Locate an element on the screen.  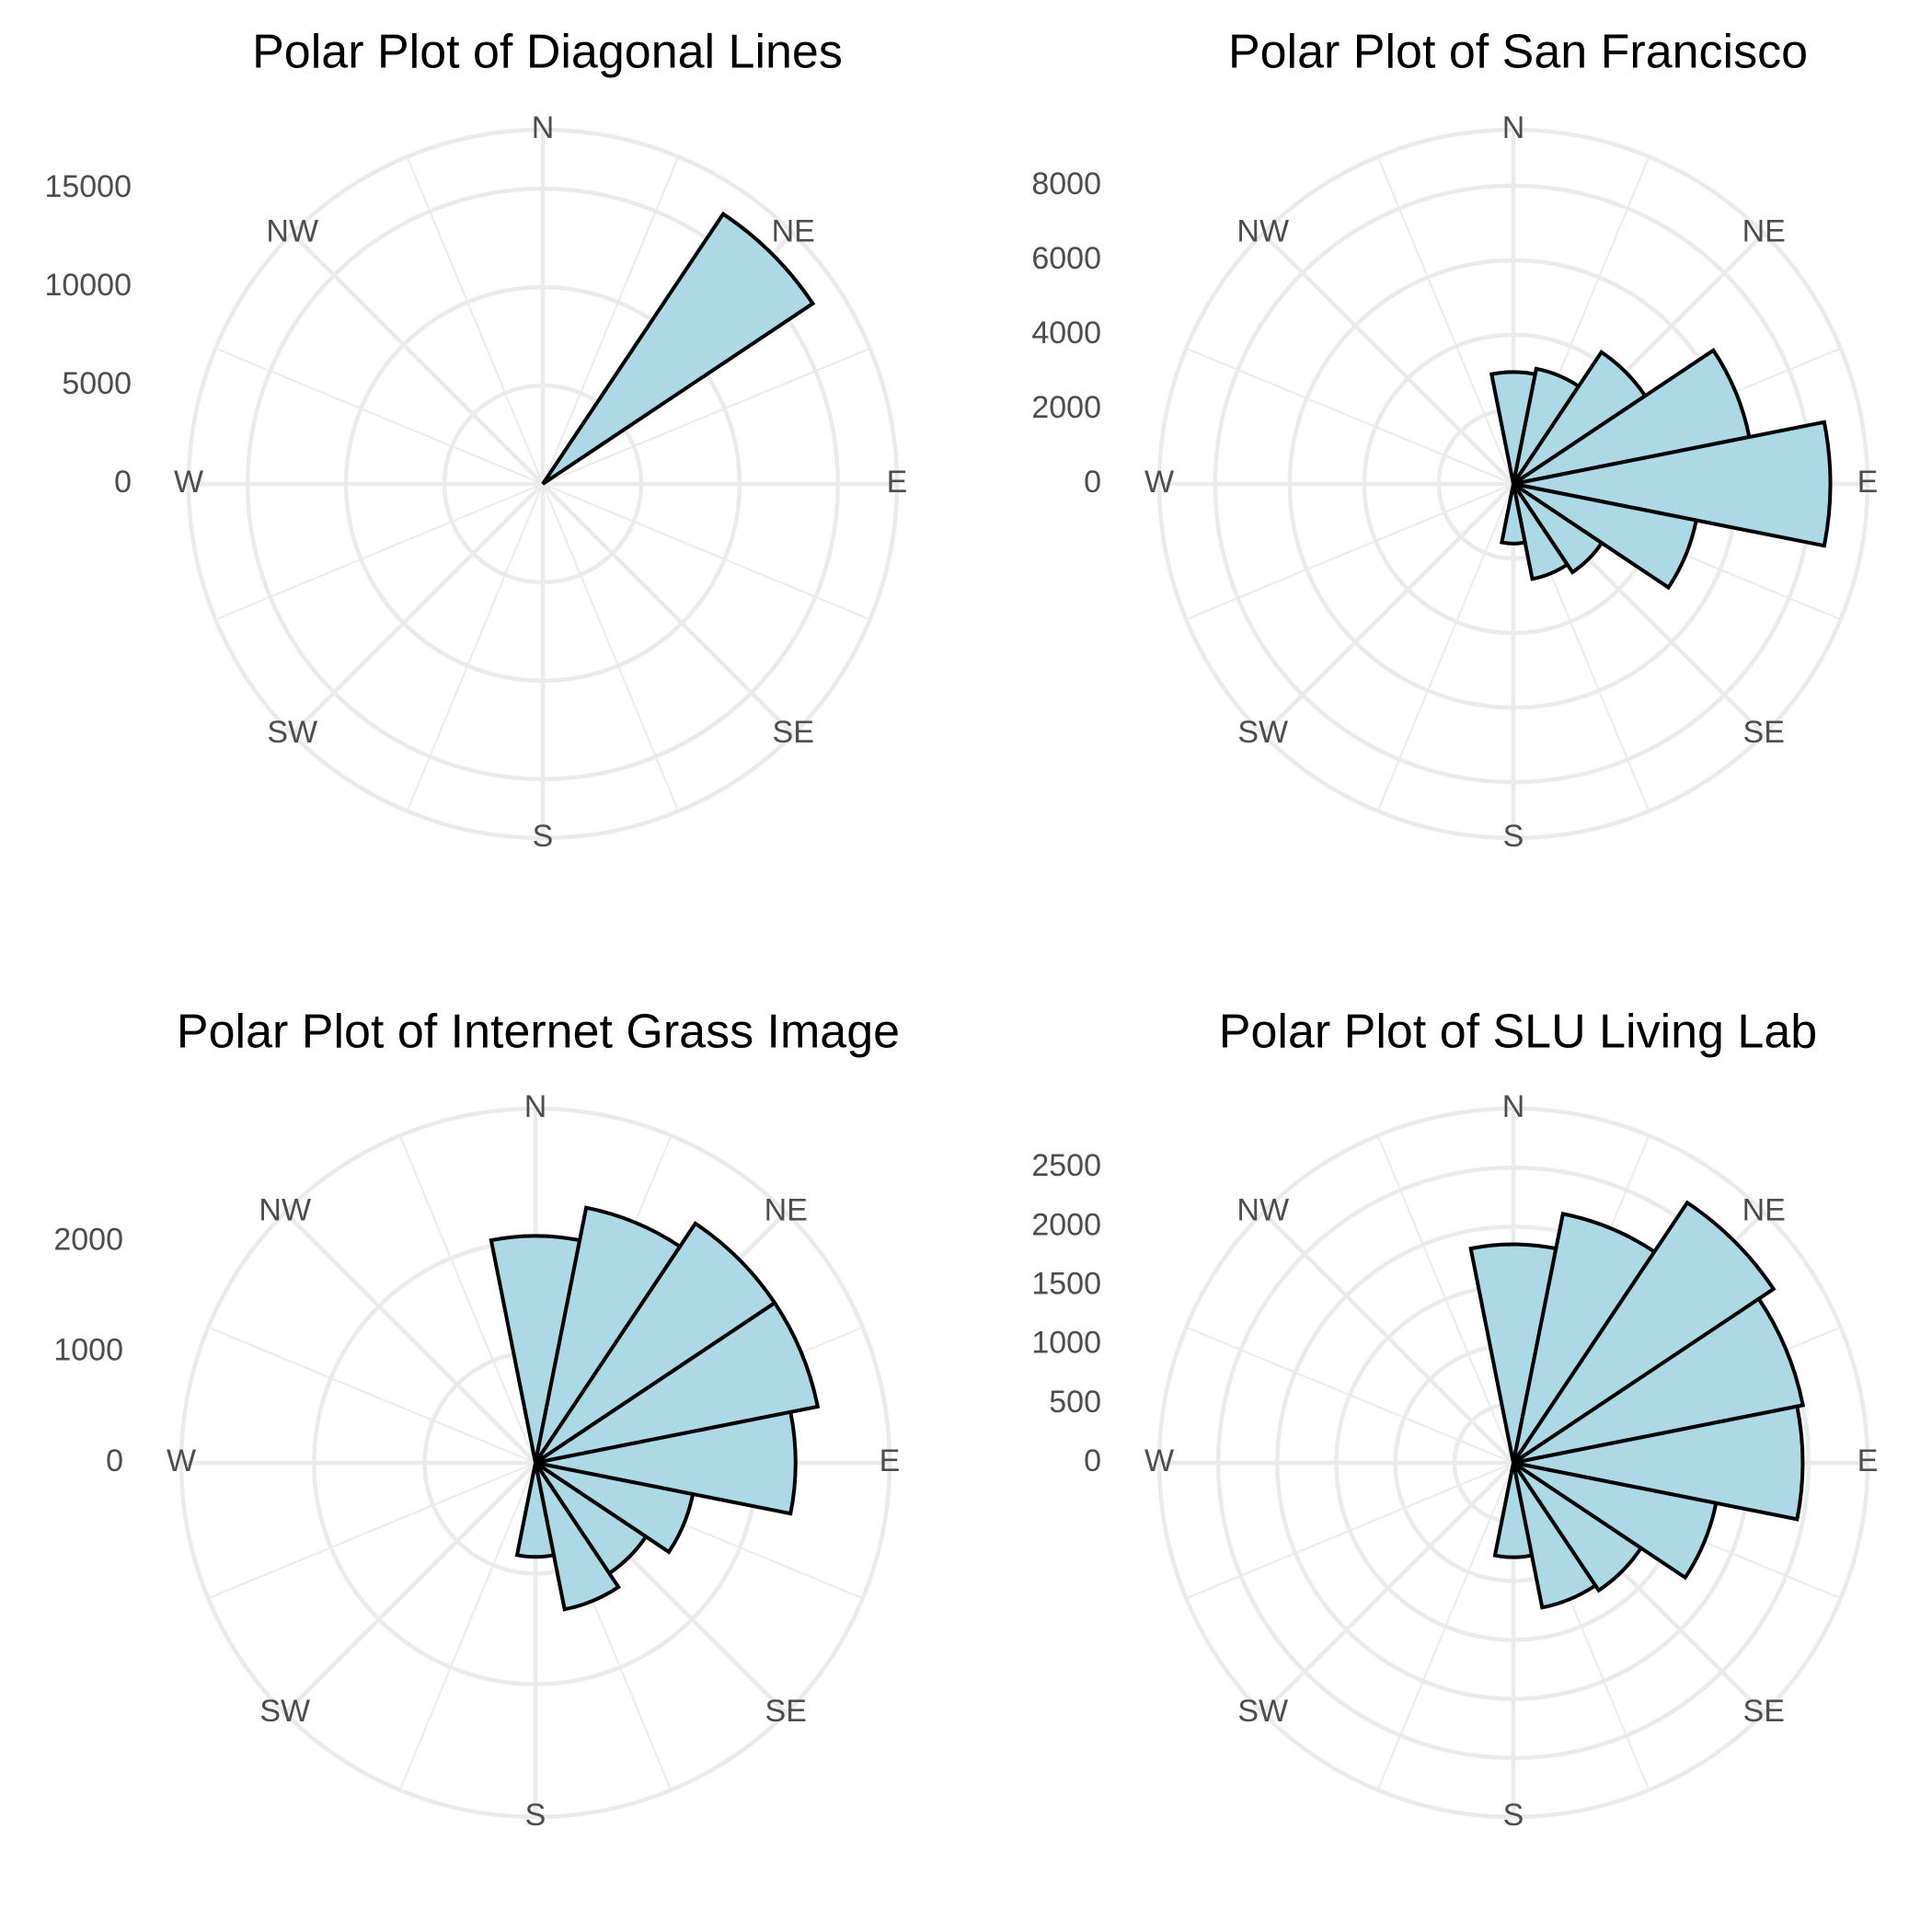
radial-tick-label: 5000 is located at coordinates (97, 383).